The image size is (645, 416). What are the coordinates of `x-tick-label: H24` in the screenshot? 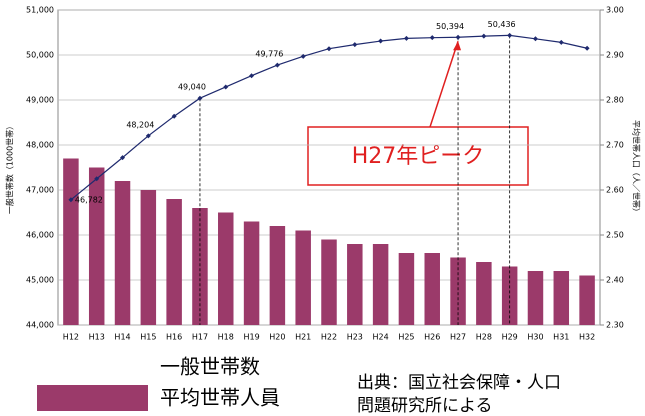 It's located at (381, 337).